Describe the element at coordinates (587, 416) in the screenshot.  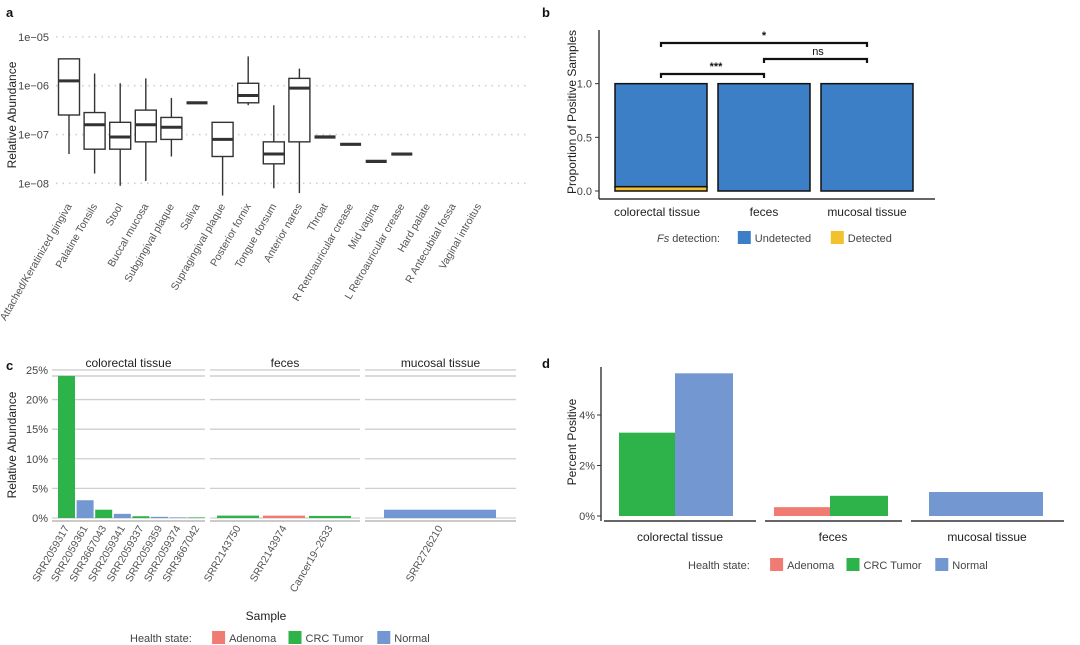
I see `y-tick-label: 4%` at that location.